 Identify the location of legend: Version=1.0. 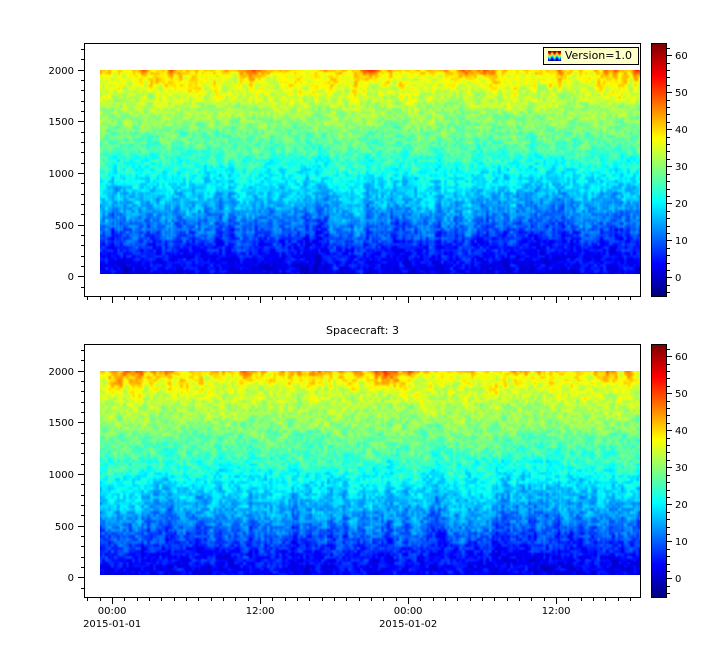
(590, 56).